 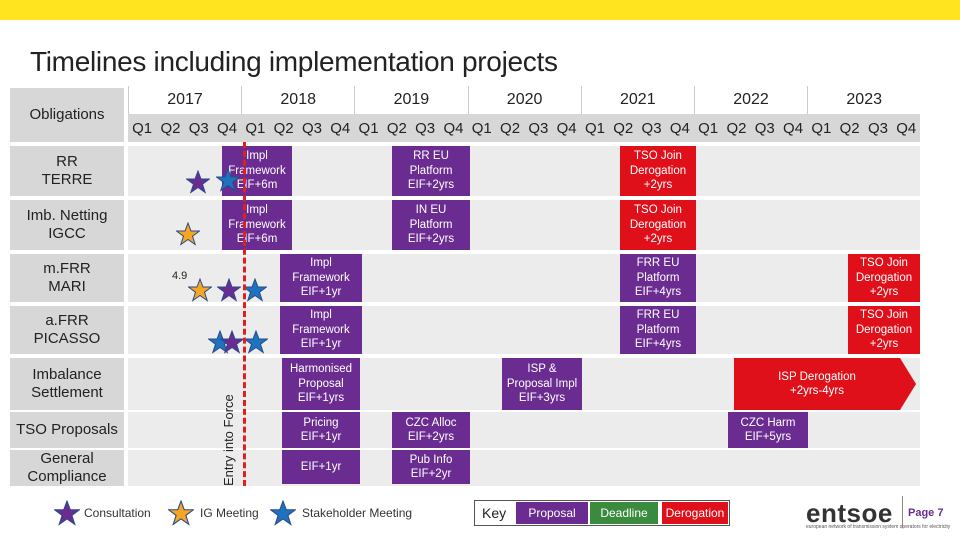 What do you see at coordinates (67, 225) in the screenshot?
I see `row-label-imb-netting: Imb. Netting IGCC` at bounding box center [67, 225].